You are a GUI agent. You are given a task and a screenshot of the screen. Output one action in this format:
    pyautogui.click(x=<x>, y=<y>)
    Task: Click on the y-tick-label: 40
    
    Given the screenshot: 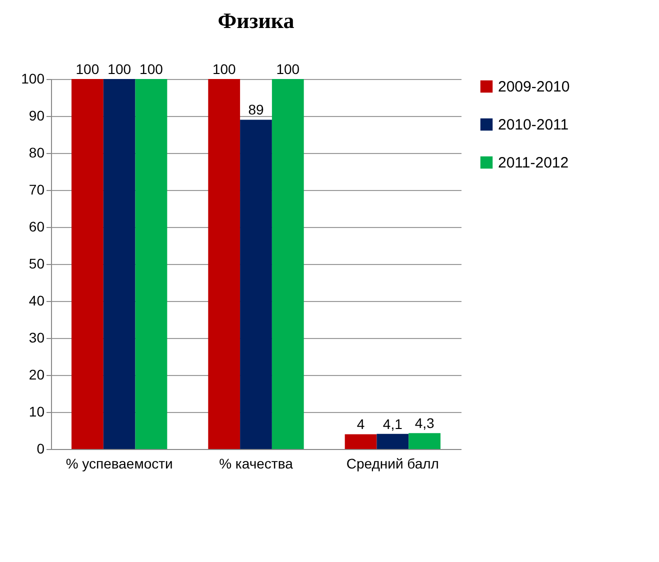 What is the action you would take?
    pyautogui.click(x=36, y=300)
    